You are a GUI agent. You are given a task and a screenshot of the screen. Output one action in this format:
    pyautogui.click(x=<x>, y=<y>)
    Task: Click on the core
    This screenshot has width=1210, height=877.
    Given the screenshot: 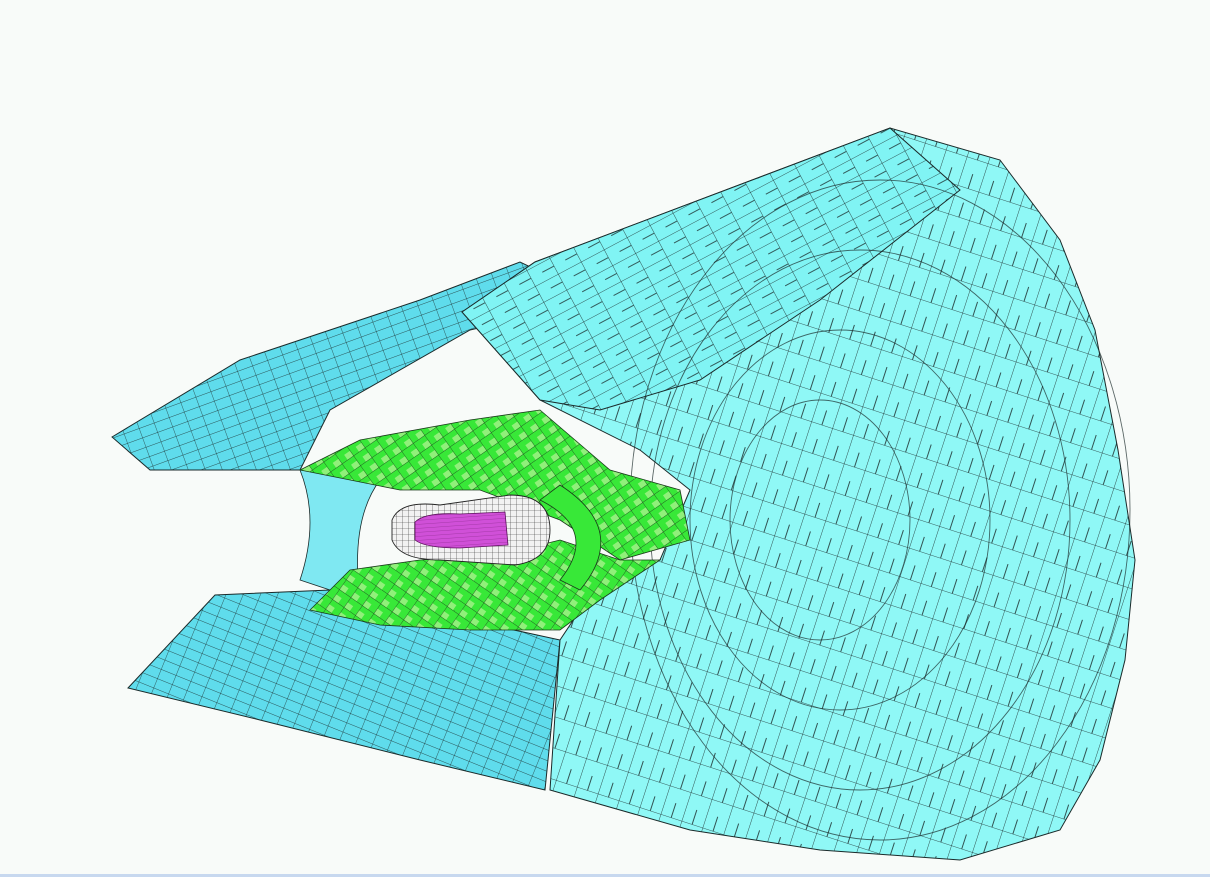 What is the action you would take?
    pyautogui.click(x=461, y=530)
    